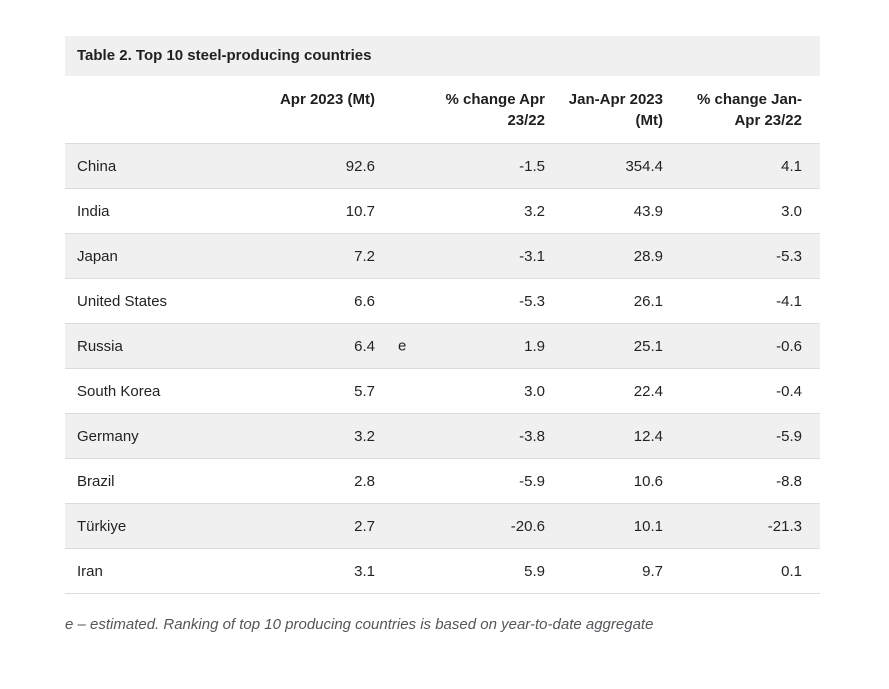 Image resolution: width=889 pixels, height=689 pixels. I want to click on table-row-brazil: Brazil 2.8 -5.9 10.6 -8.8, so click(442, 481).